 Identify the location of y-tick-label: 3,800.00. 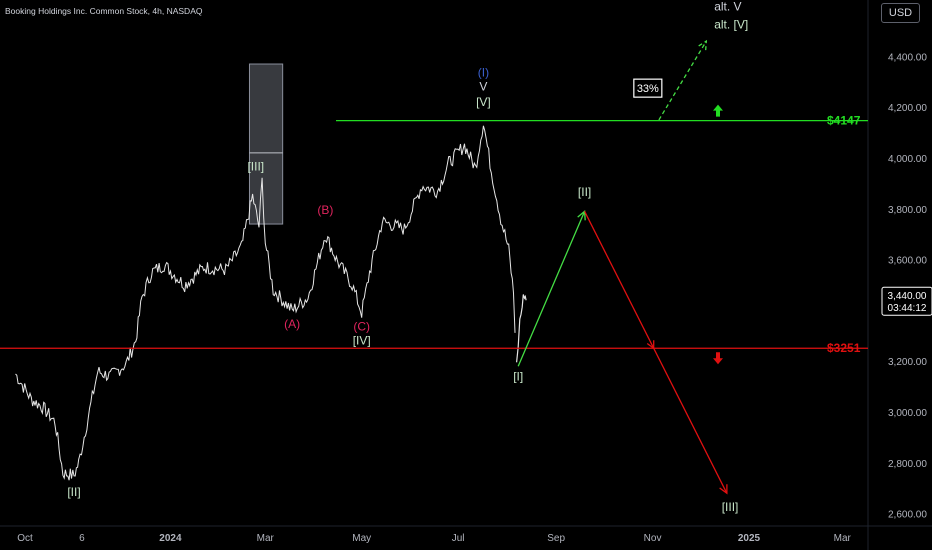
(907, 210).